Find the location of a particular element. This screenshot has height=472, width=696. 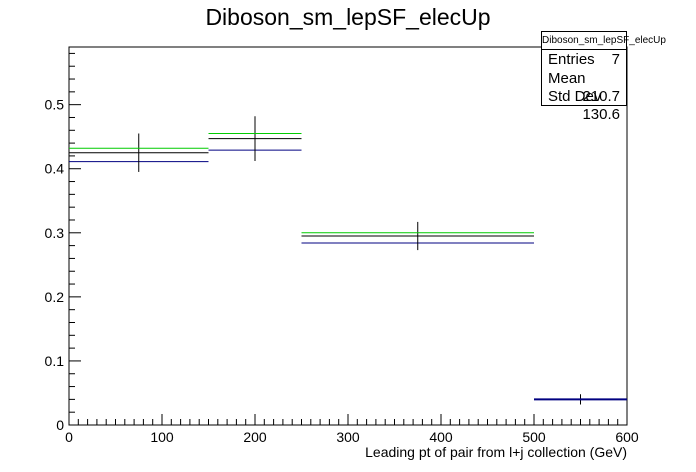

stats-row-stddev: Std Dev 130.6 is located at coordinates (584, 106).